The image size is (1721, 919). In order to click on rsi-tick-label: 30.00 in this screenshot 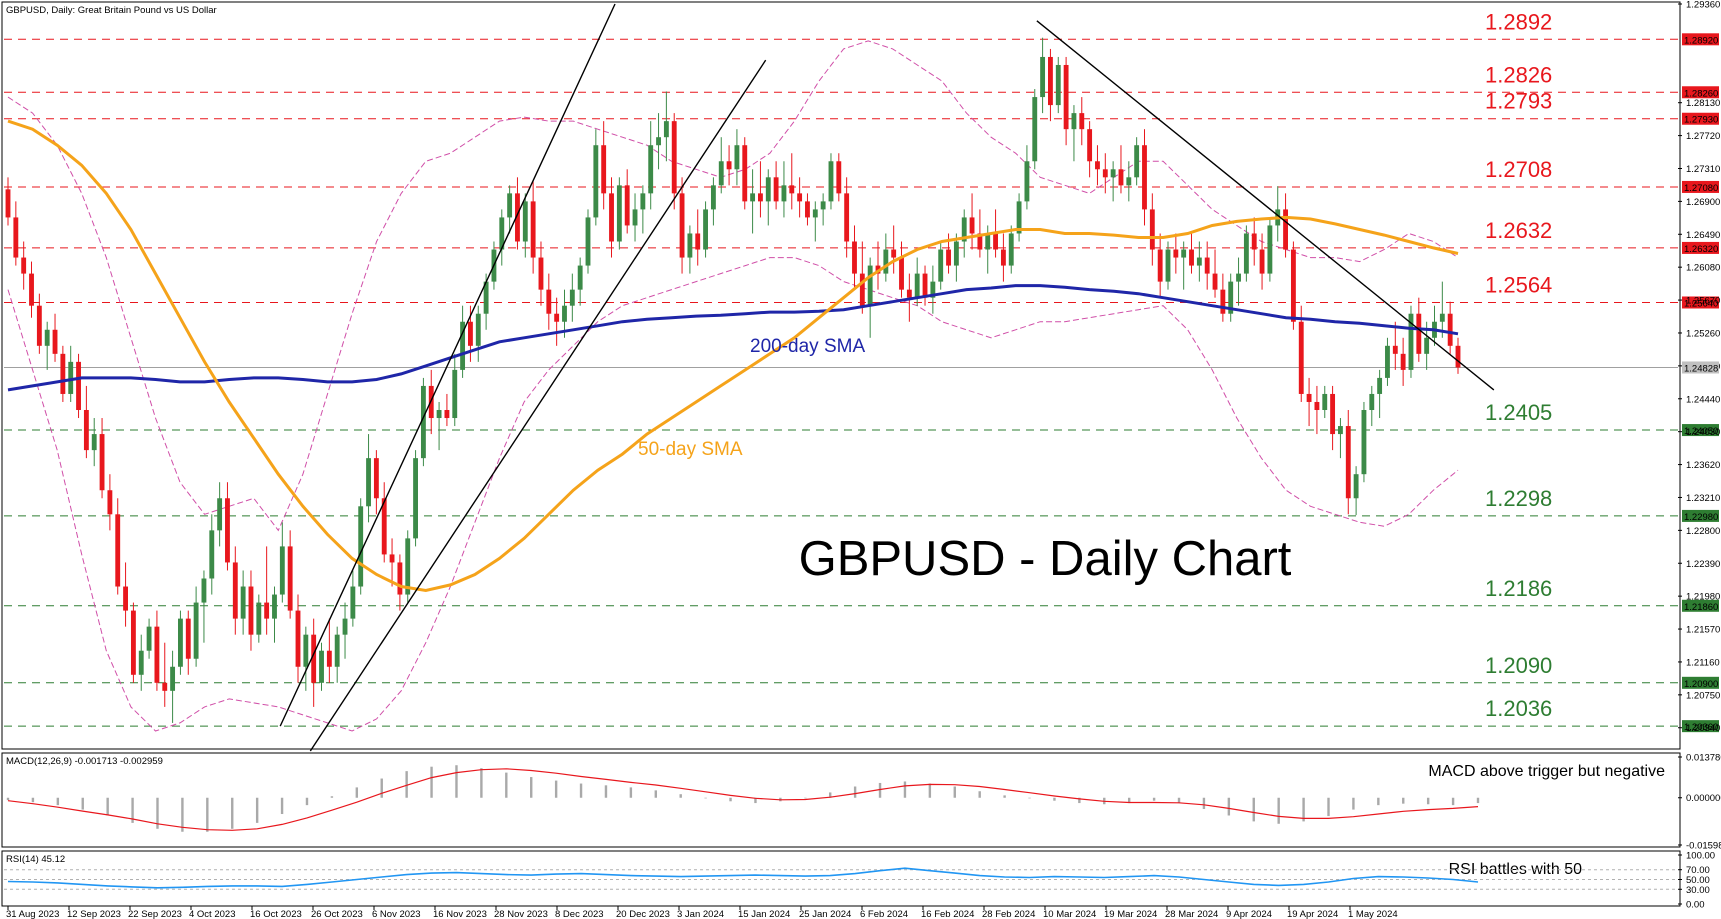, I will do `click(1698, 890)`.